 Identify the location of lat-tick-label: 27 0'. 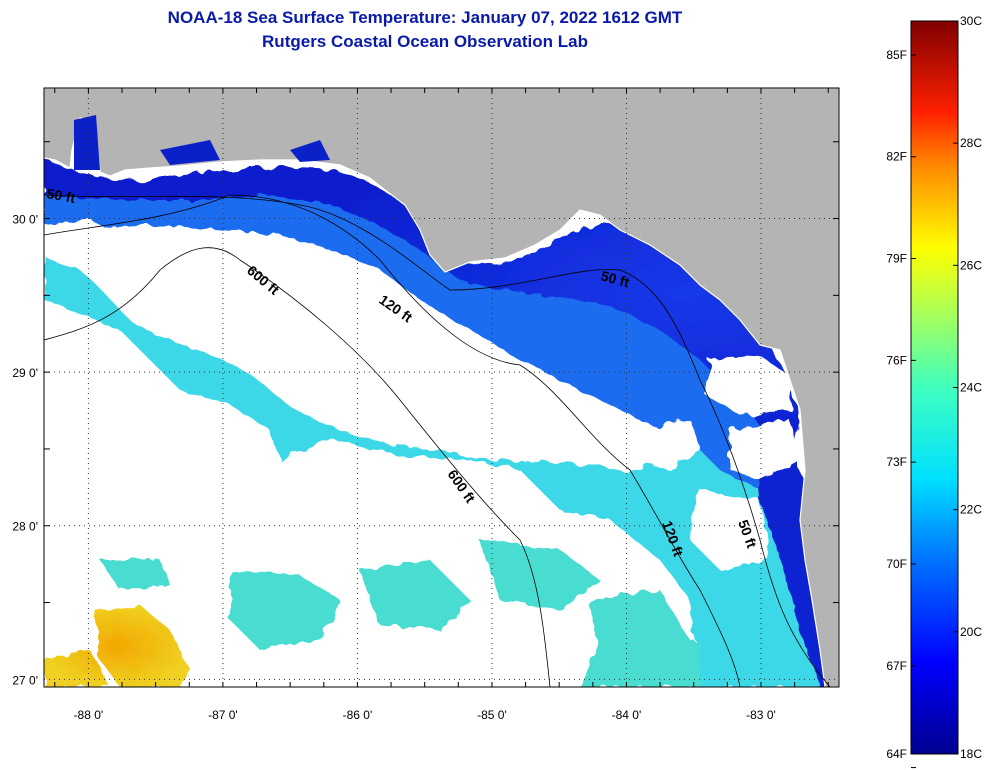
(25, 680).